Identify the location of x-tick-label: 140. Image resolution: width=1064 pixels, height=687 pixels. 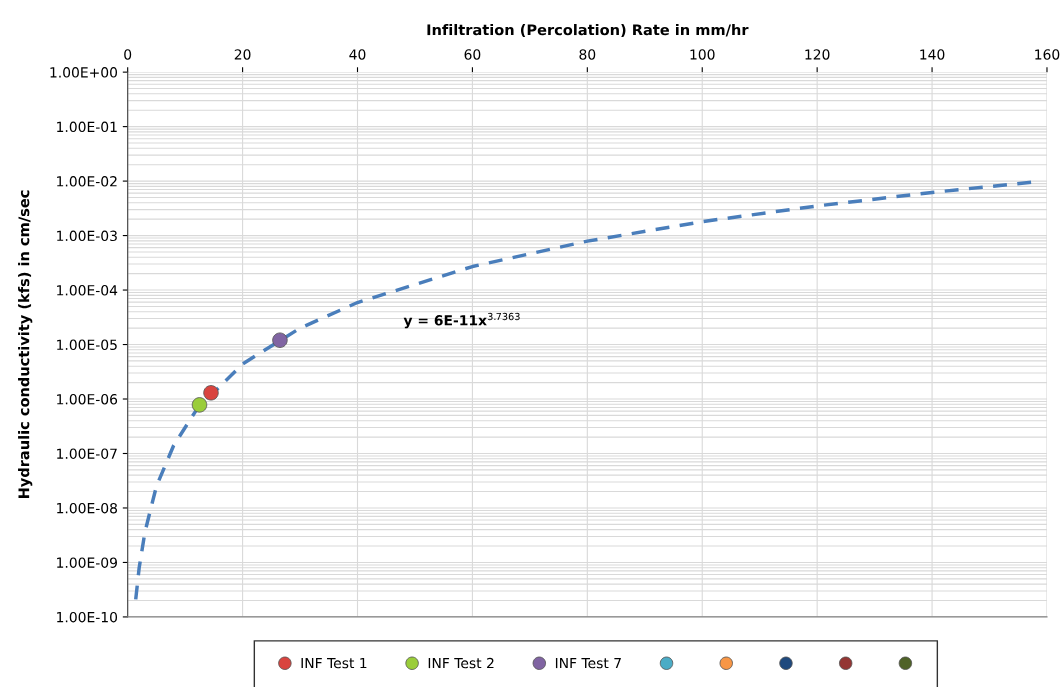
(932, 54).